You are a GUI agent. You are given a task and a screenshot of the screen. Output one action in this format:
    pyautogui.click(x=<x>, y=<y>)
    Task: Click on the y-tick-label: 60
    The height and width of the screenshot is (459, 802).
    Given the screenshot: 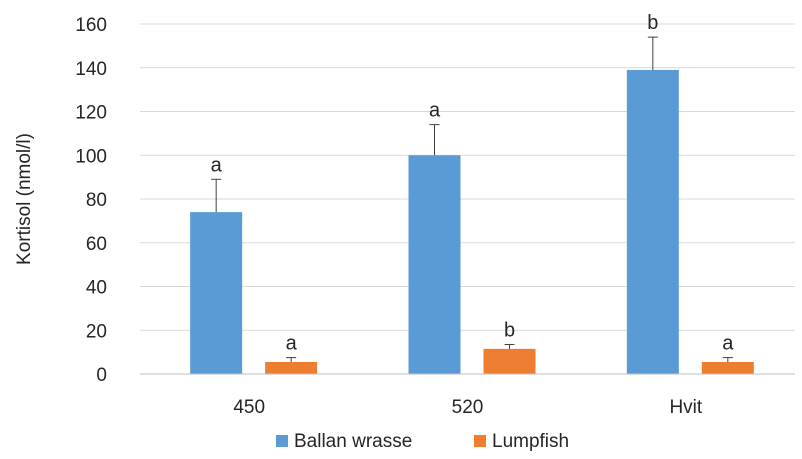 What is the action you would take?
    pyautogui.click(x=96, y=244)
    